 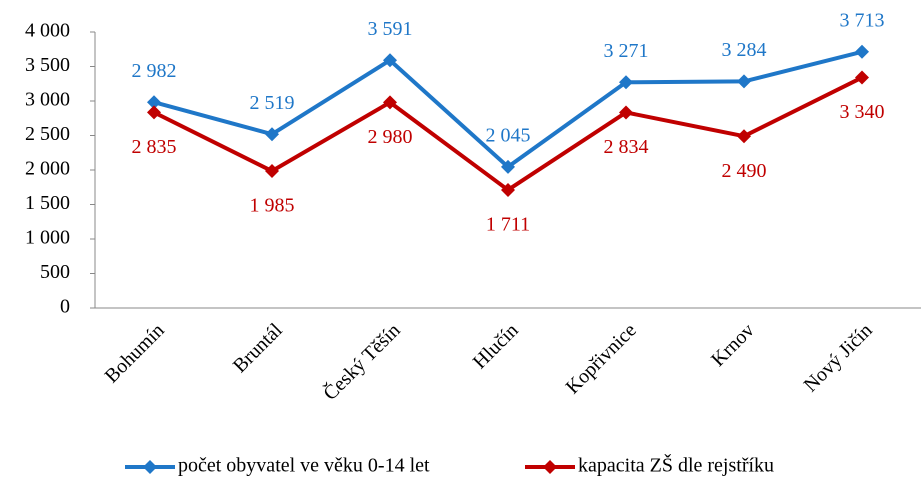 What do you see at coordinates (258, 348) in the screenshot?
I see `x-tick-label: Bruntál` at bounding box center [258, 348].